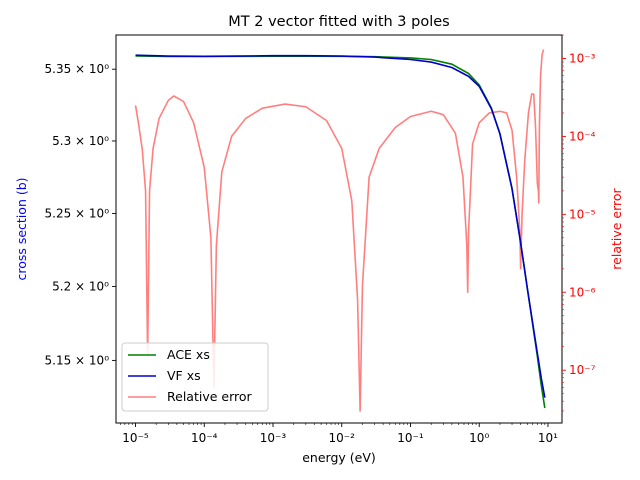  What do you see at coordinates (582, 214) in the screenshot?
I see `y-right-tick-label-2: 10⁻⁵` at bounding box center [582, 214].